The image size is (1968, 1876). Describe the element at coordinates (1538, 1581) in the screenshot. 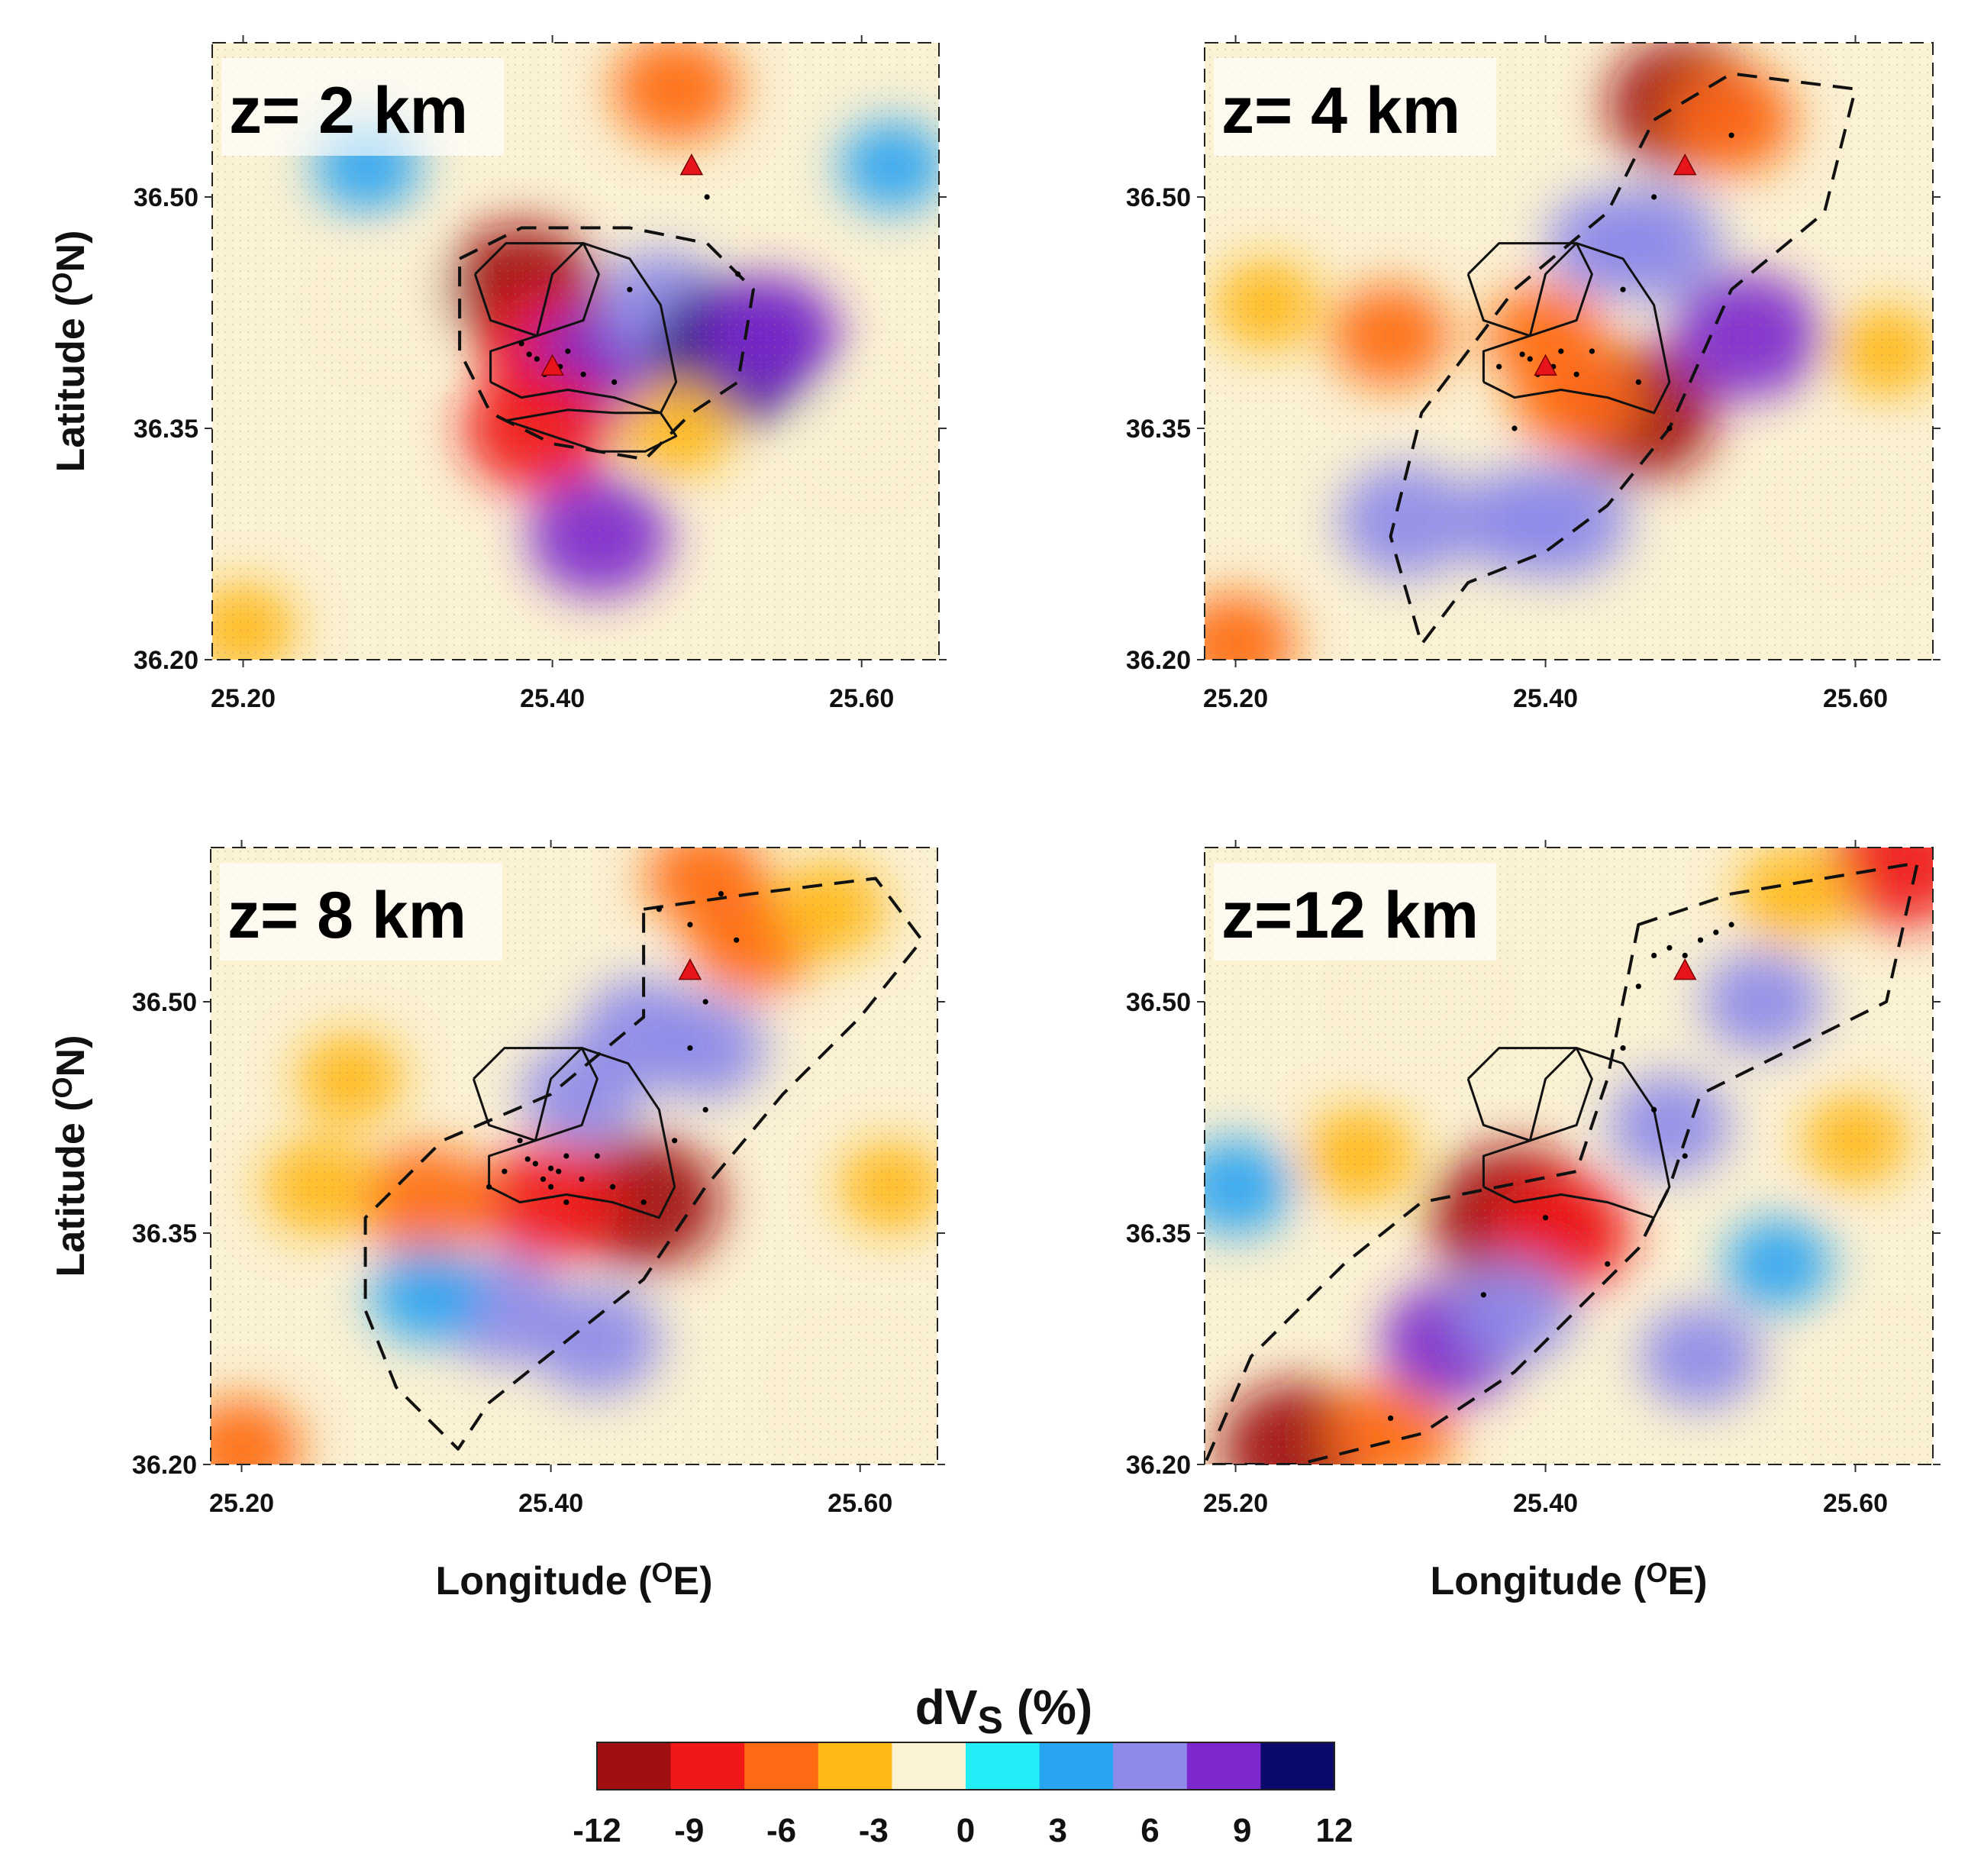

I see `x-axis-title-text: Longitude (` at that location.